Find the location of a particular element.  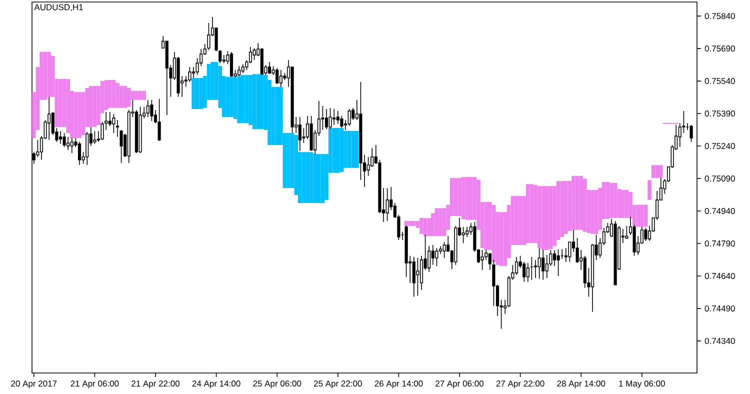

y-tick-label: 0.74640 is located at coordinates (719, 275).